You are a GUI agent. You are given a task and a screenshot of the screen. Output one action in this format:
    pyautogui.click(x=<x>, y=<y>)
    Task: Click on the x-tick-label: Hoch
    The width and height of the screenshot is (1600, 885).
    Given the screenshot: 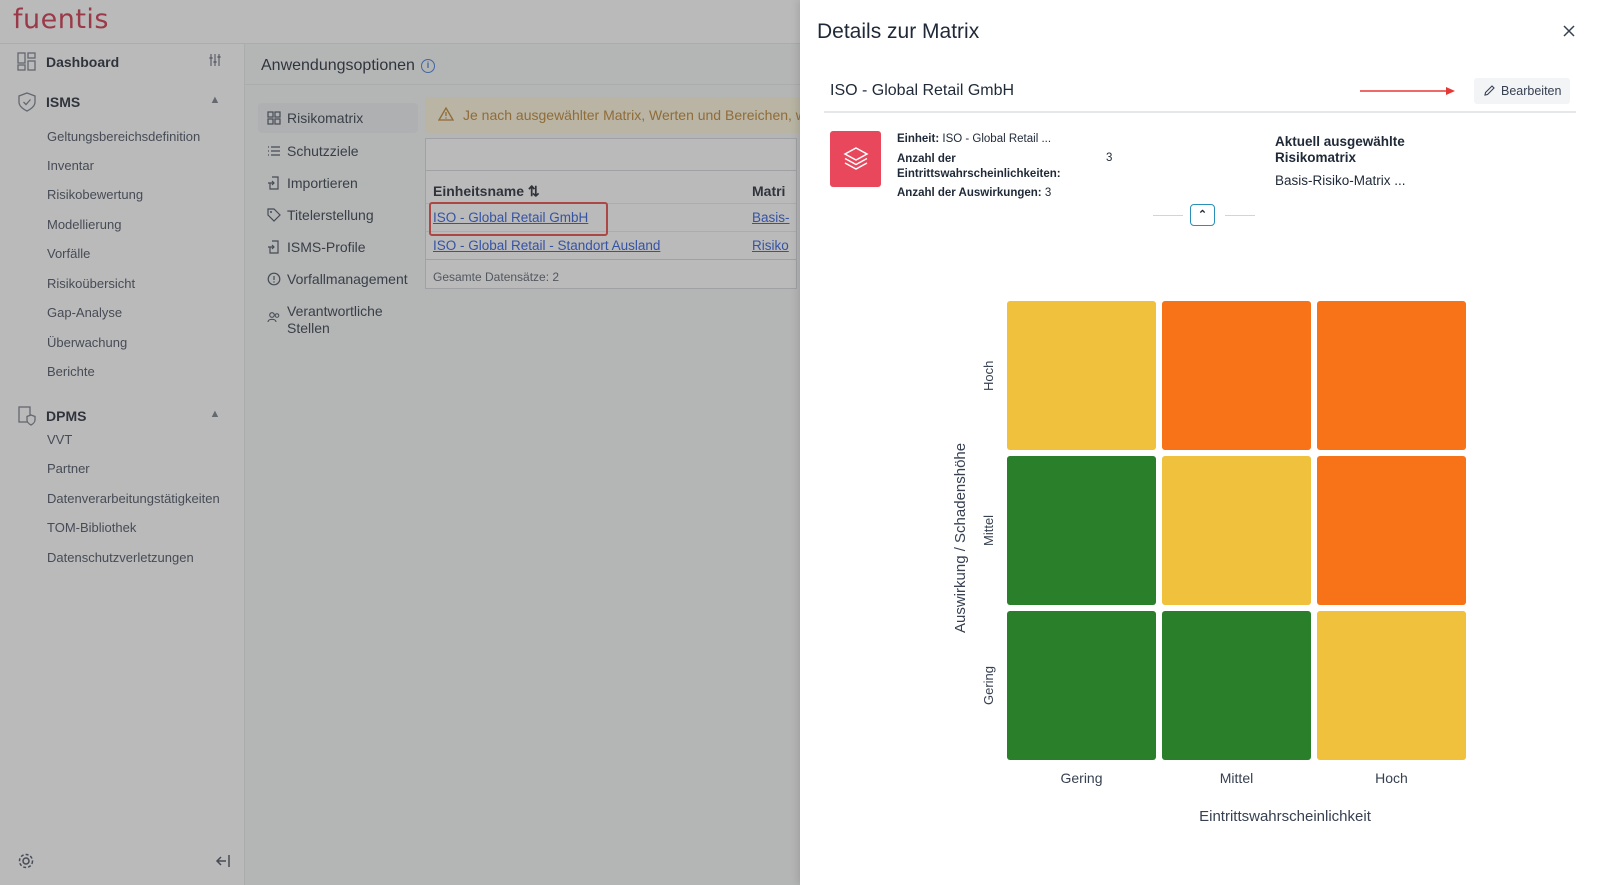 What is the action you would take?
    pyautogui.click(x=1391, y=778)
    